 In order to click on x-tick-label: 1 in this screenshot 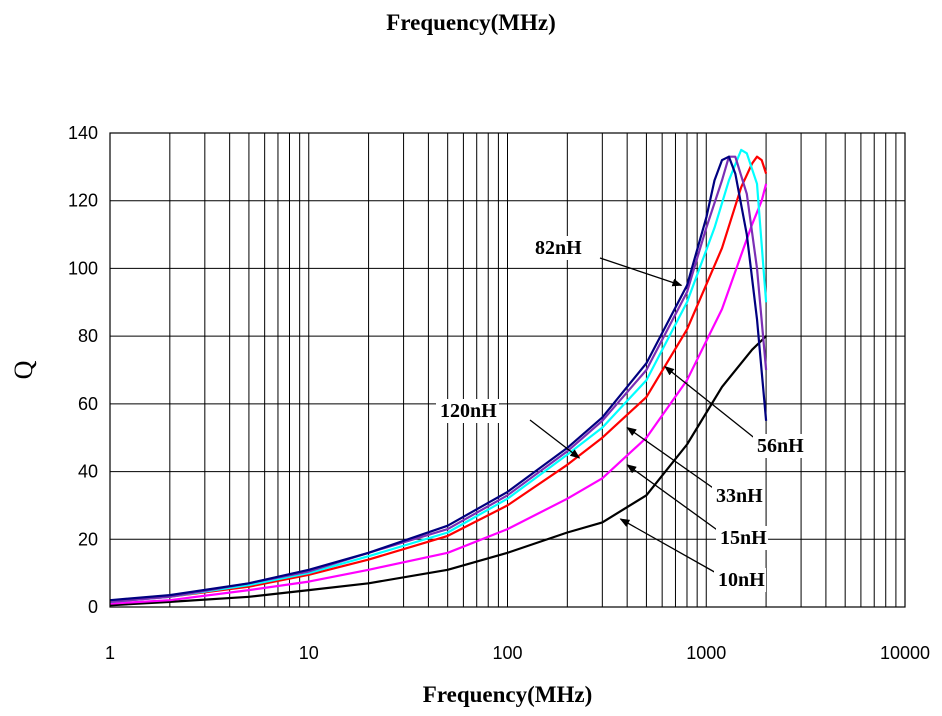, I will do `click(110, 653)`.